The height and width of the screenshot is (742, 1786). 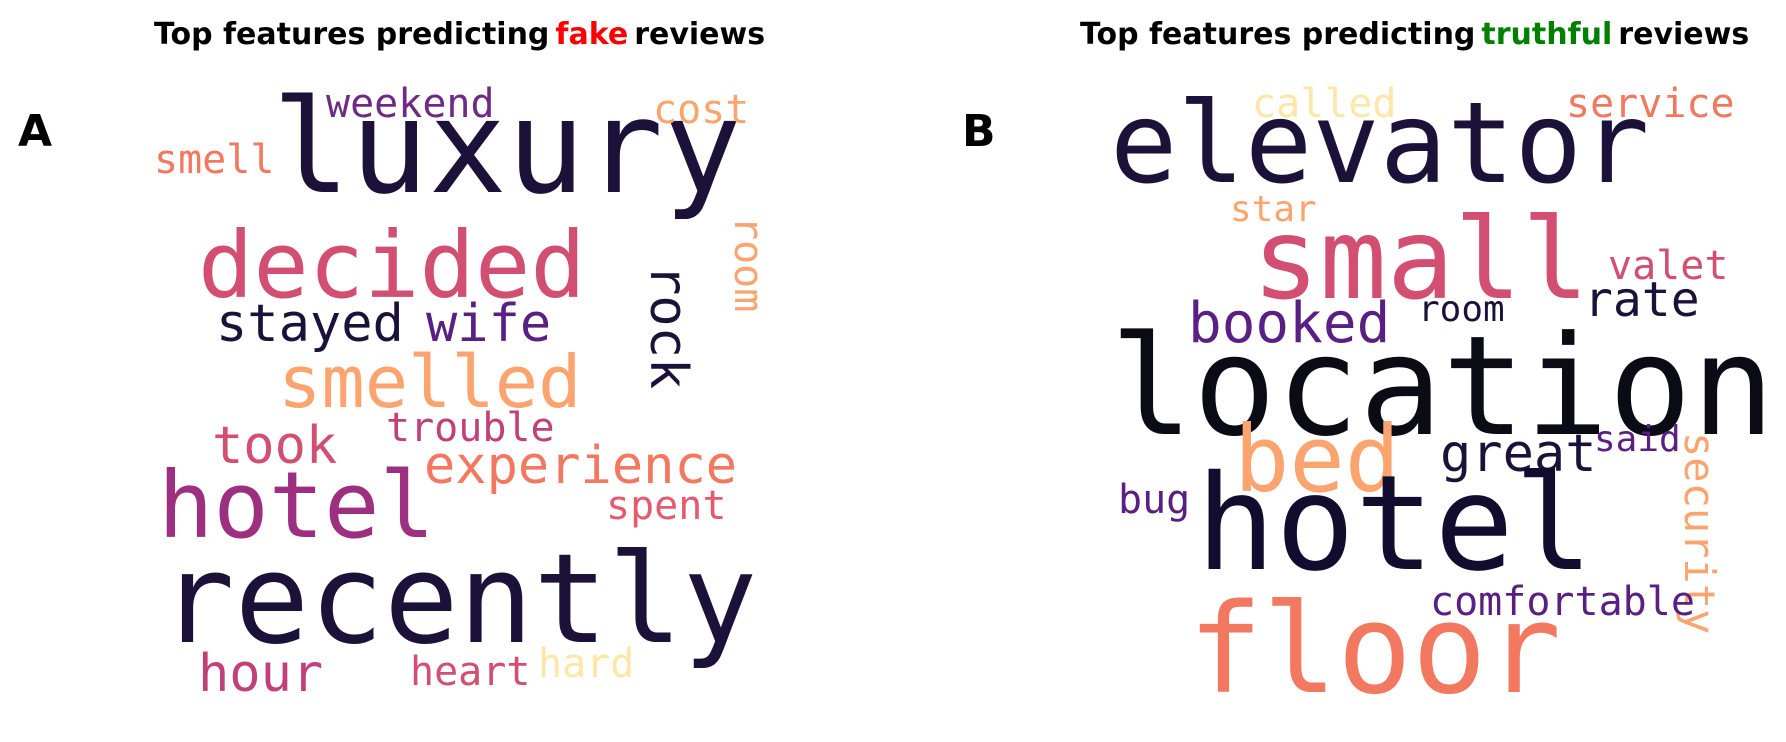 What do you see at coordinates (1375, 650) in the screenshot?
I see `word-floor: floor` at bounding box center [1375, 650].